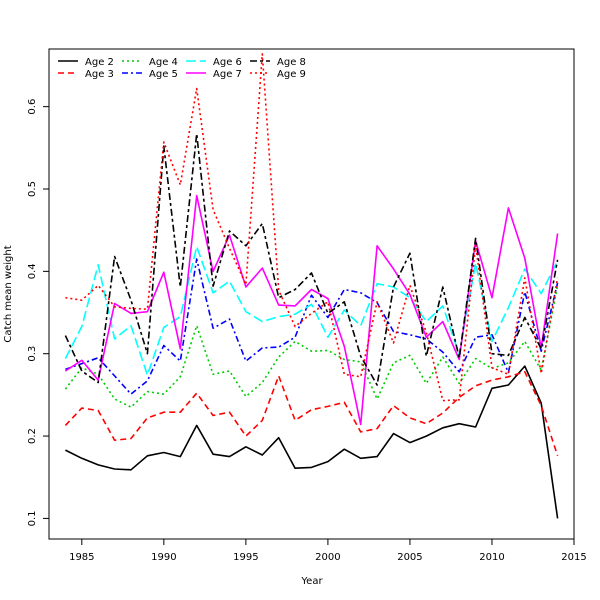 The image size is (600, 600). Describe the element at coordinates (38, 312) in the screenshot. I see `y-axis: 0.1 0.2 0.3 0.4 0.5 0.6` at that location.